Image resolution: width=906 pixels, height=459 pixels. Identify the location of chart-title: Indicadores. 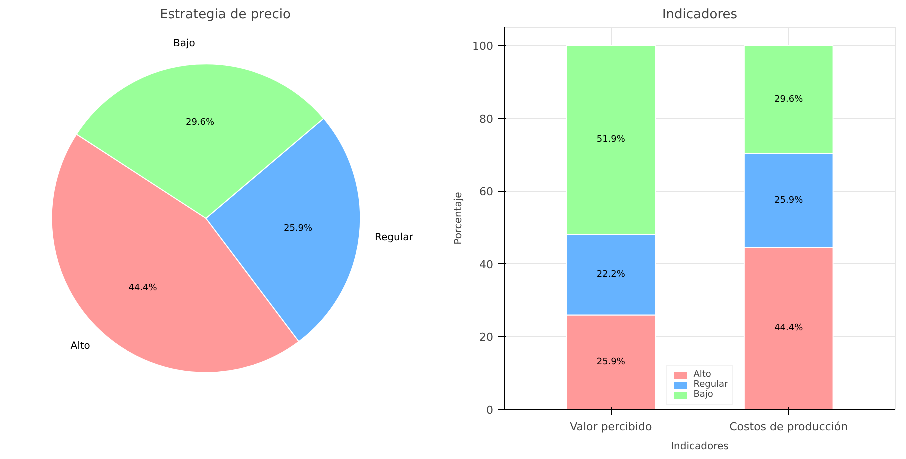
(700, 15).